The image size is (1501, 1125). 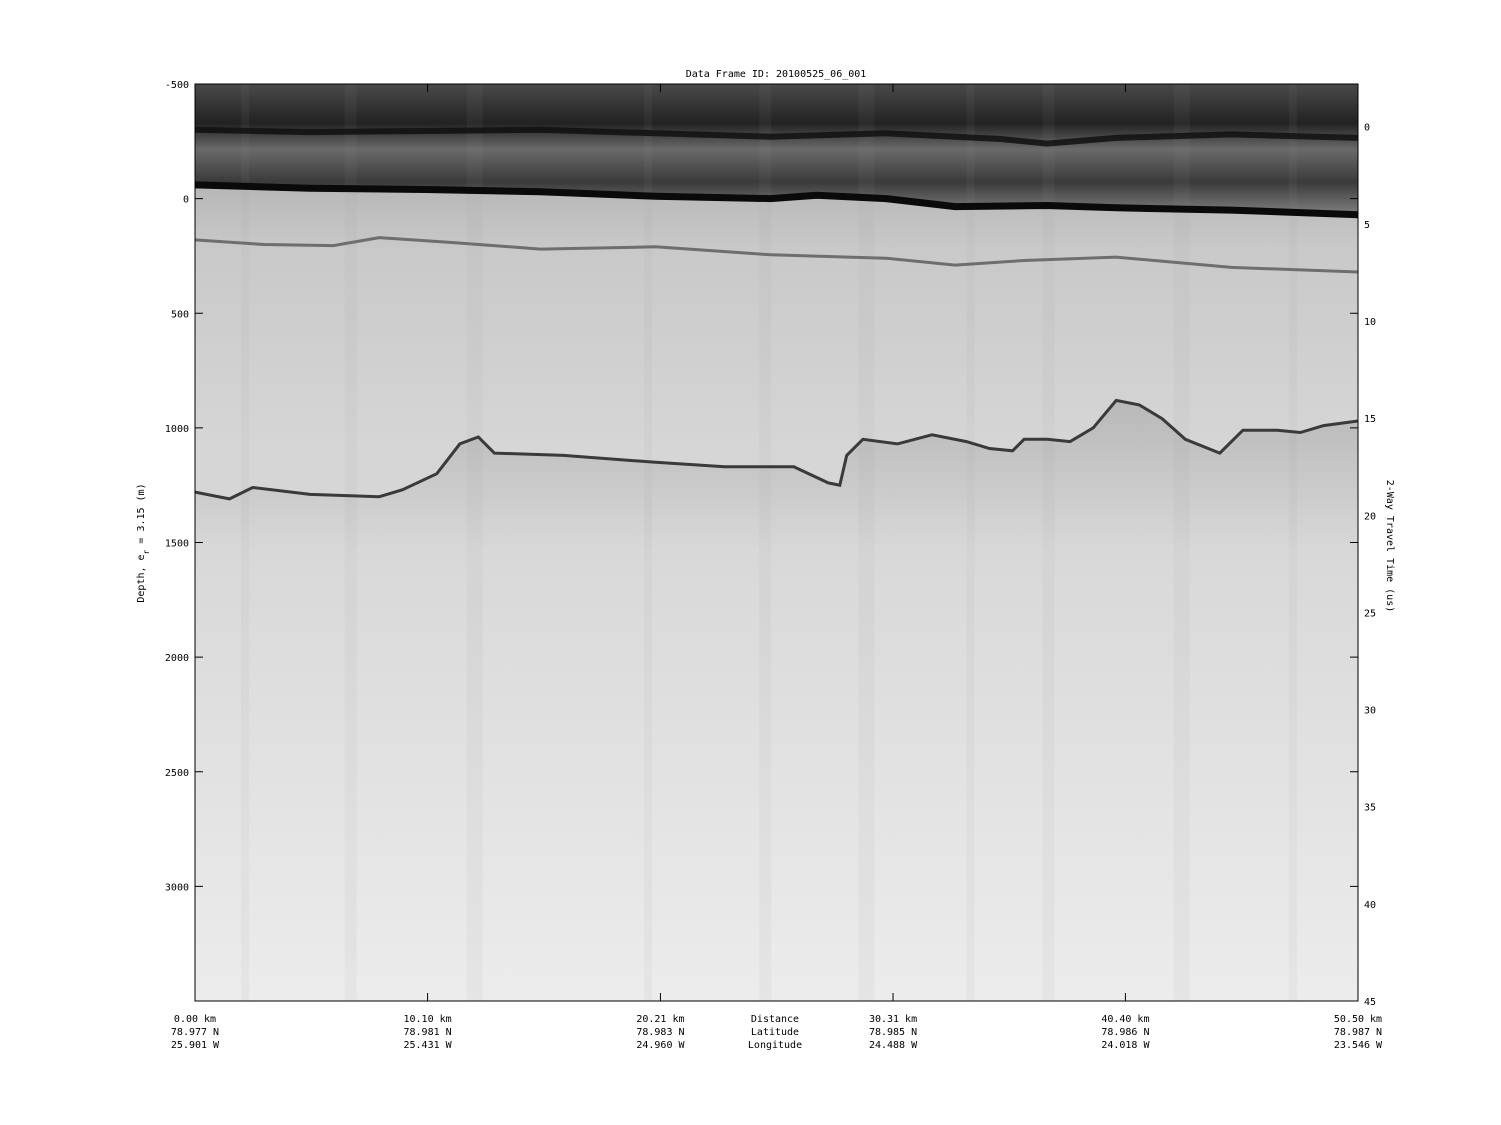 I want to click on right-axis-label: 2-Way Travel Time (us), so click(x=1389, y=546).